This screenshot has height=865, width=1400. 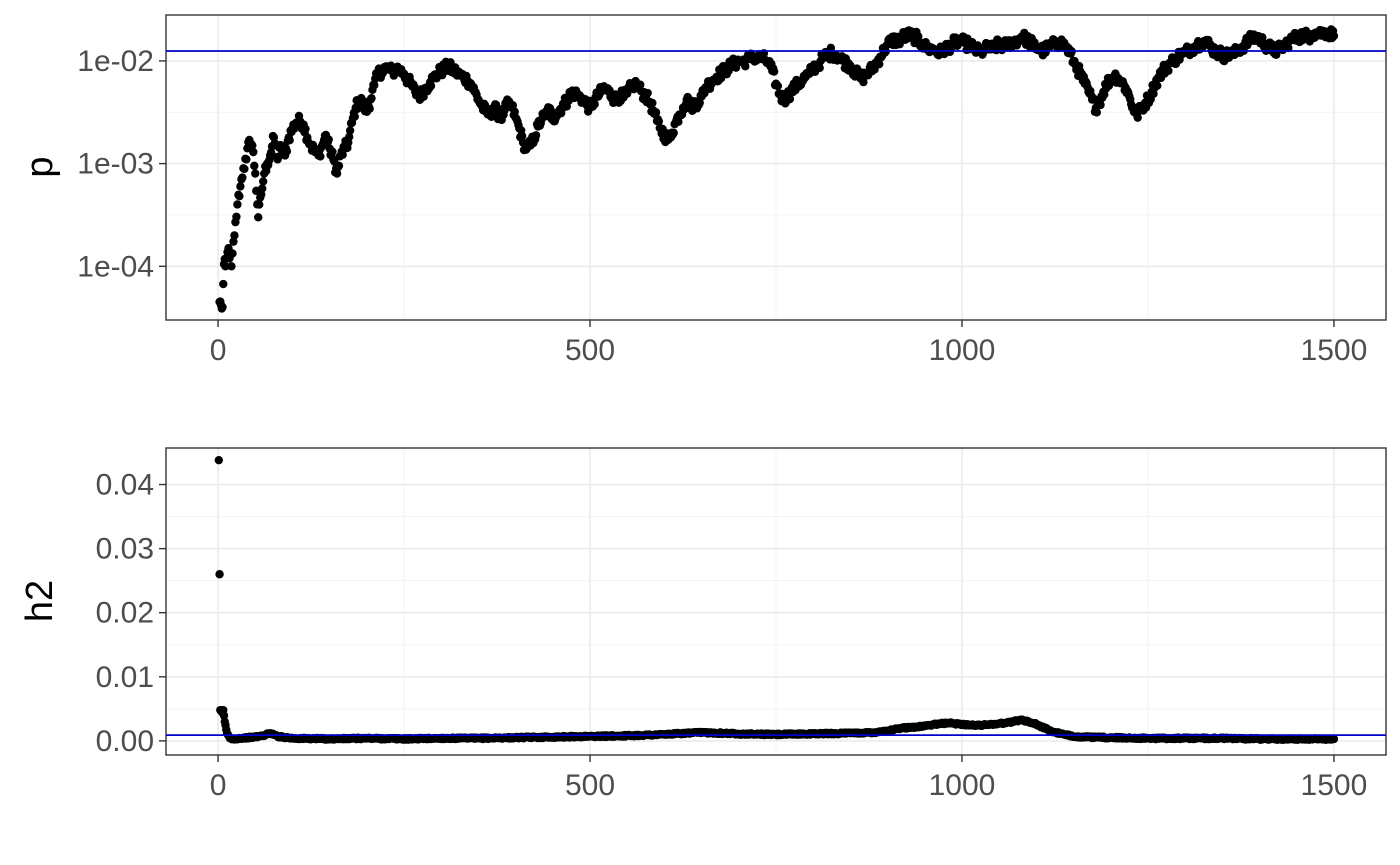 I want to click on h2-x-axis: 0 500 1000 1500, so click(x=789, y=778).